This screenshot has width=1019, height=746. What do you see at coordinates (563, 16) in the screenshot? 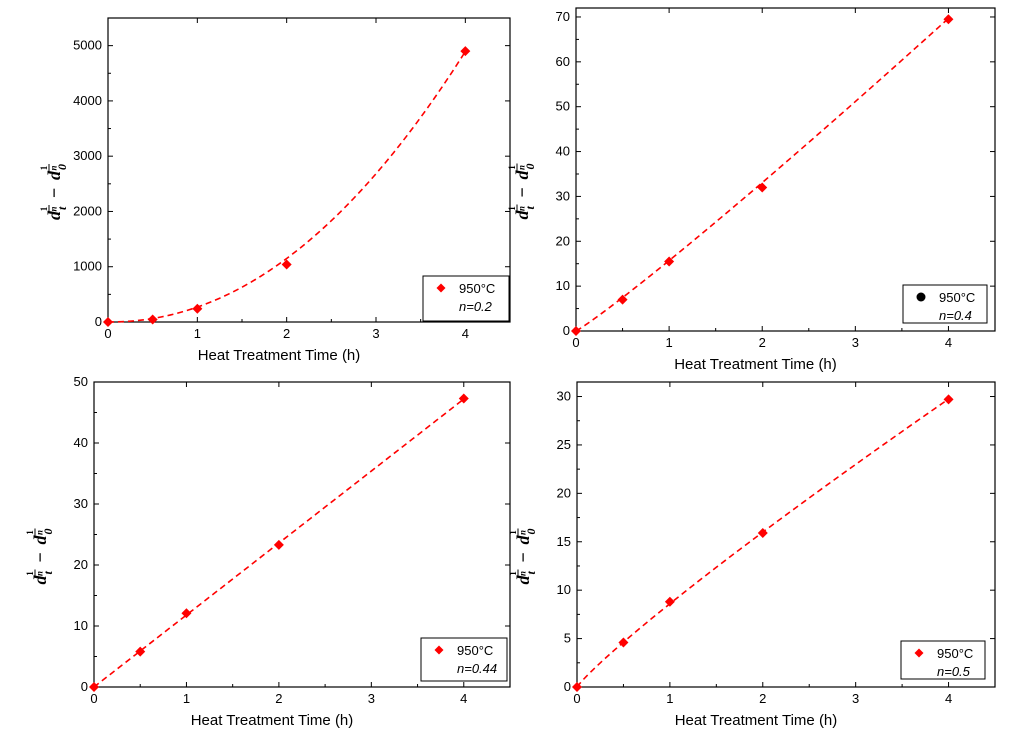
I see `y-tick-label: 70` at bounding box center [563, 16].